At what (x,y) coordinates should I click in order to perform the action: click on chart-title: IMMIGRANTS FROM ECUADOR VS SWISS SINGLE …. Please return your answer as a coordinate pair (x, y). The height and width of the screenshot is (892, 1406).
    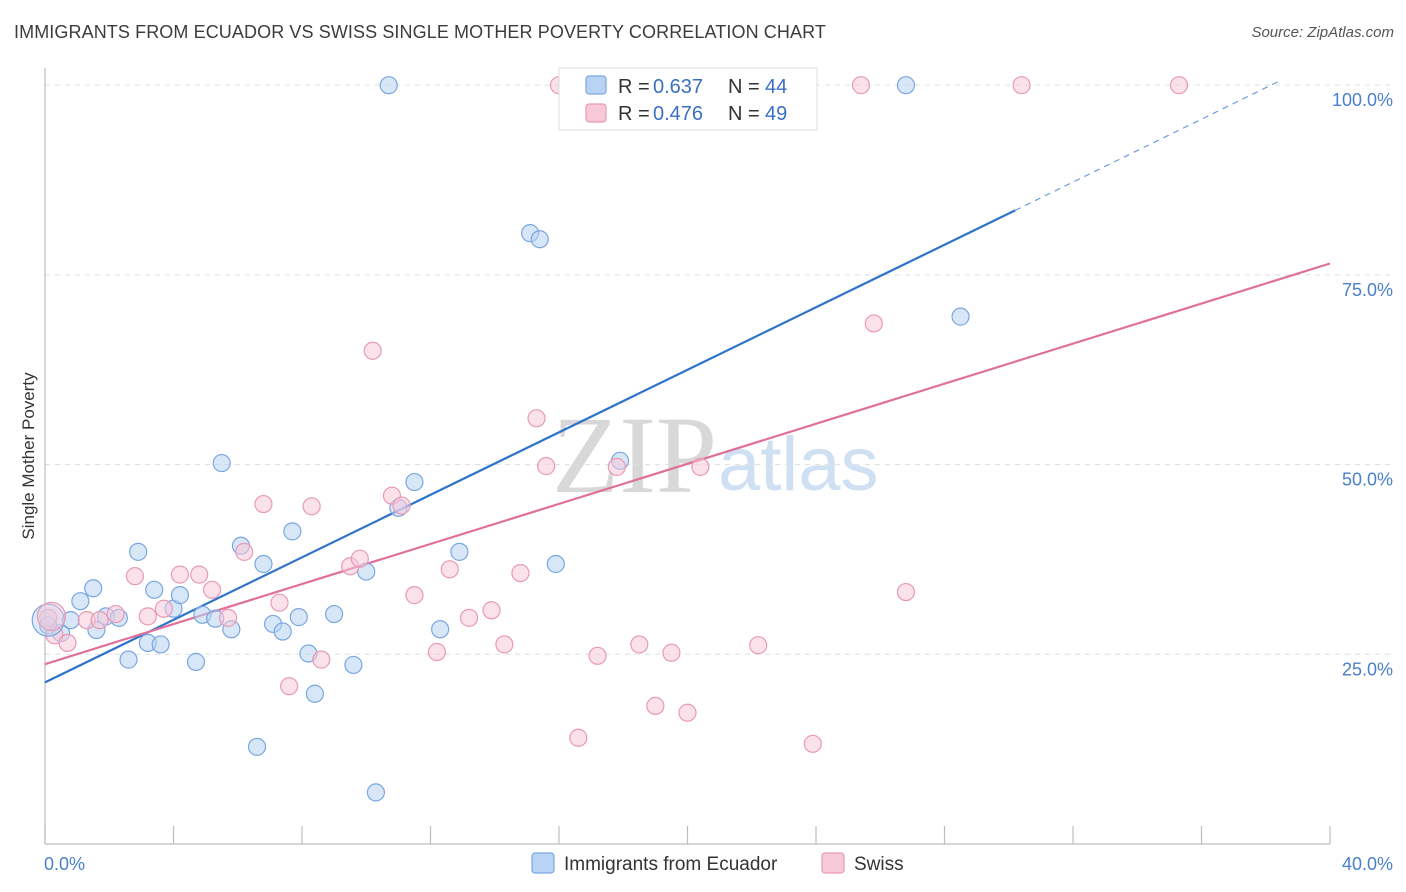
    Looking at the image, I should click on (420, 32).